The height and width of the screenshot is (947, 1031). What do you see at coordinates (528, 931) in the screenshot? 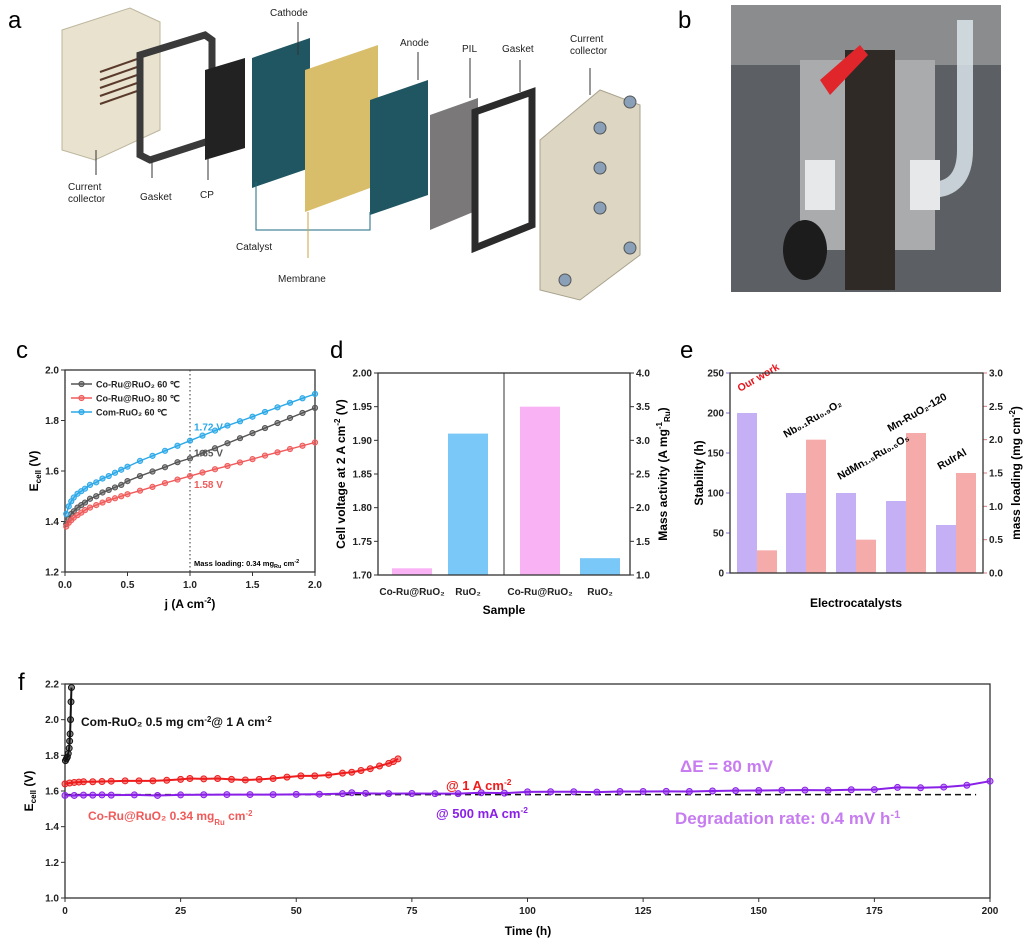
I see `x-axis-label-f: Time (h)` at bounding box center [528, 931].